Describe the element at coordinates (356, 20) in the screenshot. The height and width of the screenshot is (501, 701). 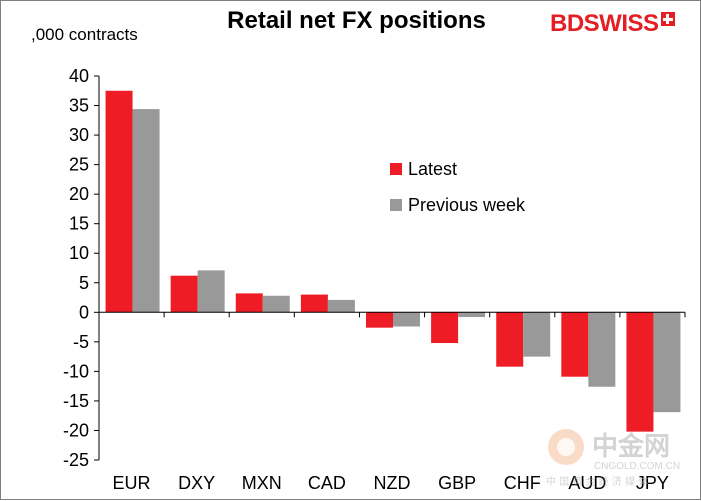
I see `chart-title: Retail net FX positions` at that location.